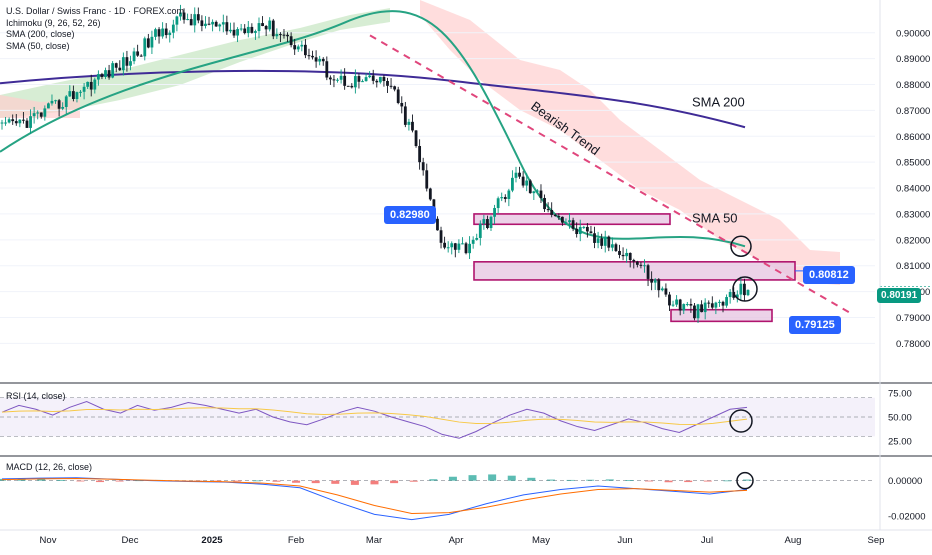 Image resolution: width=932 pixels, height=555 pixels. Describe the element at coordinates (715, 217) in the screenshot. I see `sma50-label: SMA 50` at that location.